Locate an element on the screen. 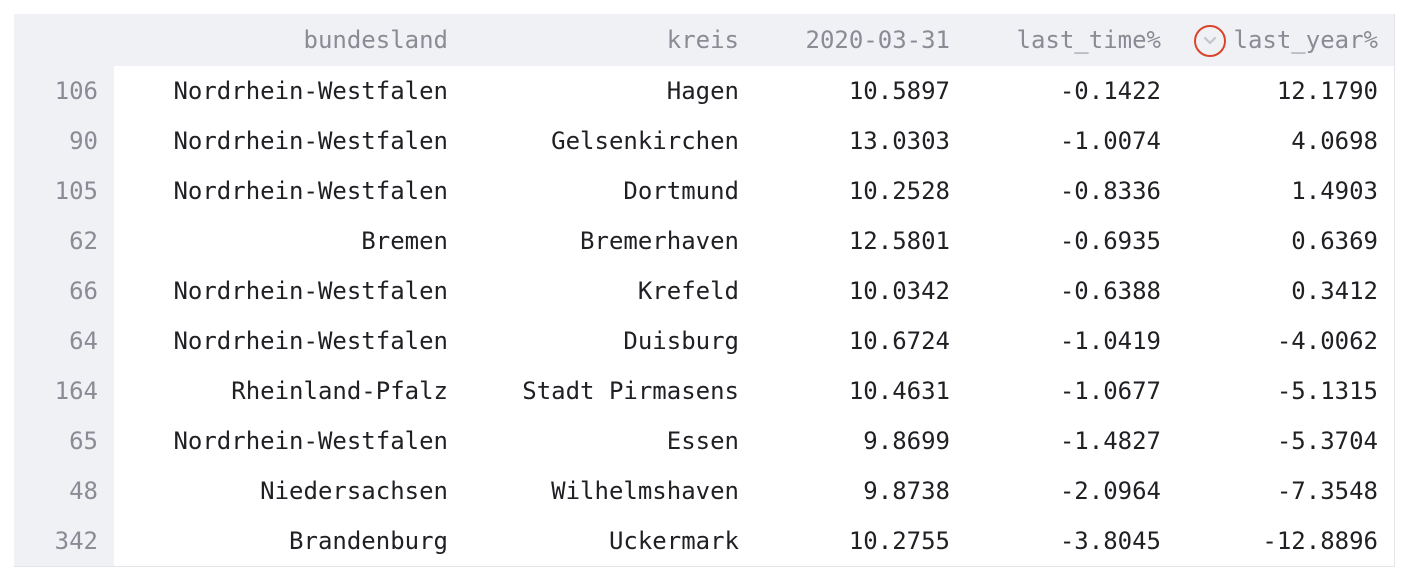 The width and height of the screenshot is (1406, 578). cell-kreis: Stadt Pirmasens is located at coordinates (609, 391).